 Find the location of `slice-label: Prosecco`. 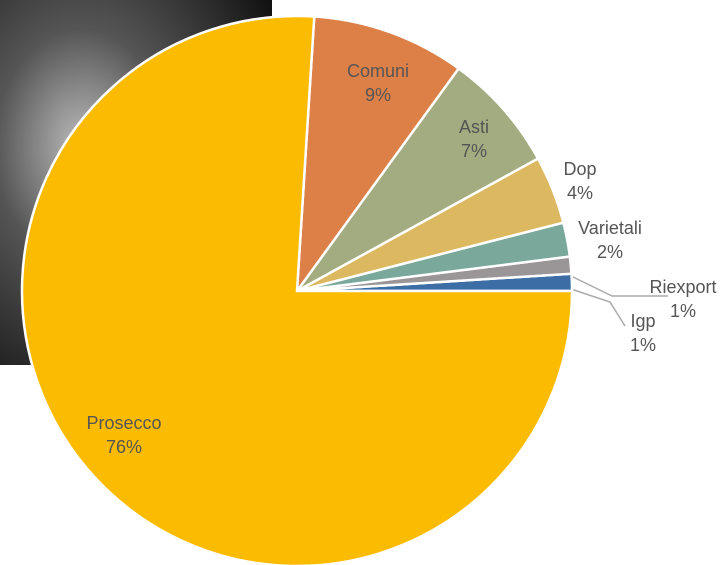

slice-label: Prosecco is located at coordinates (123, 423).